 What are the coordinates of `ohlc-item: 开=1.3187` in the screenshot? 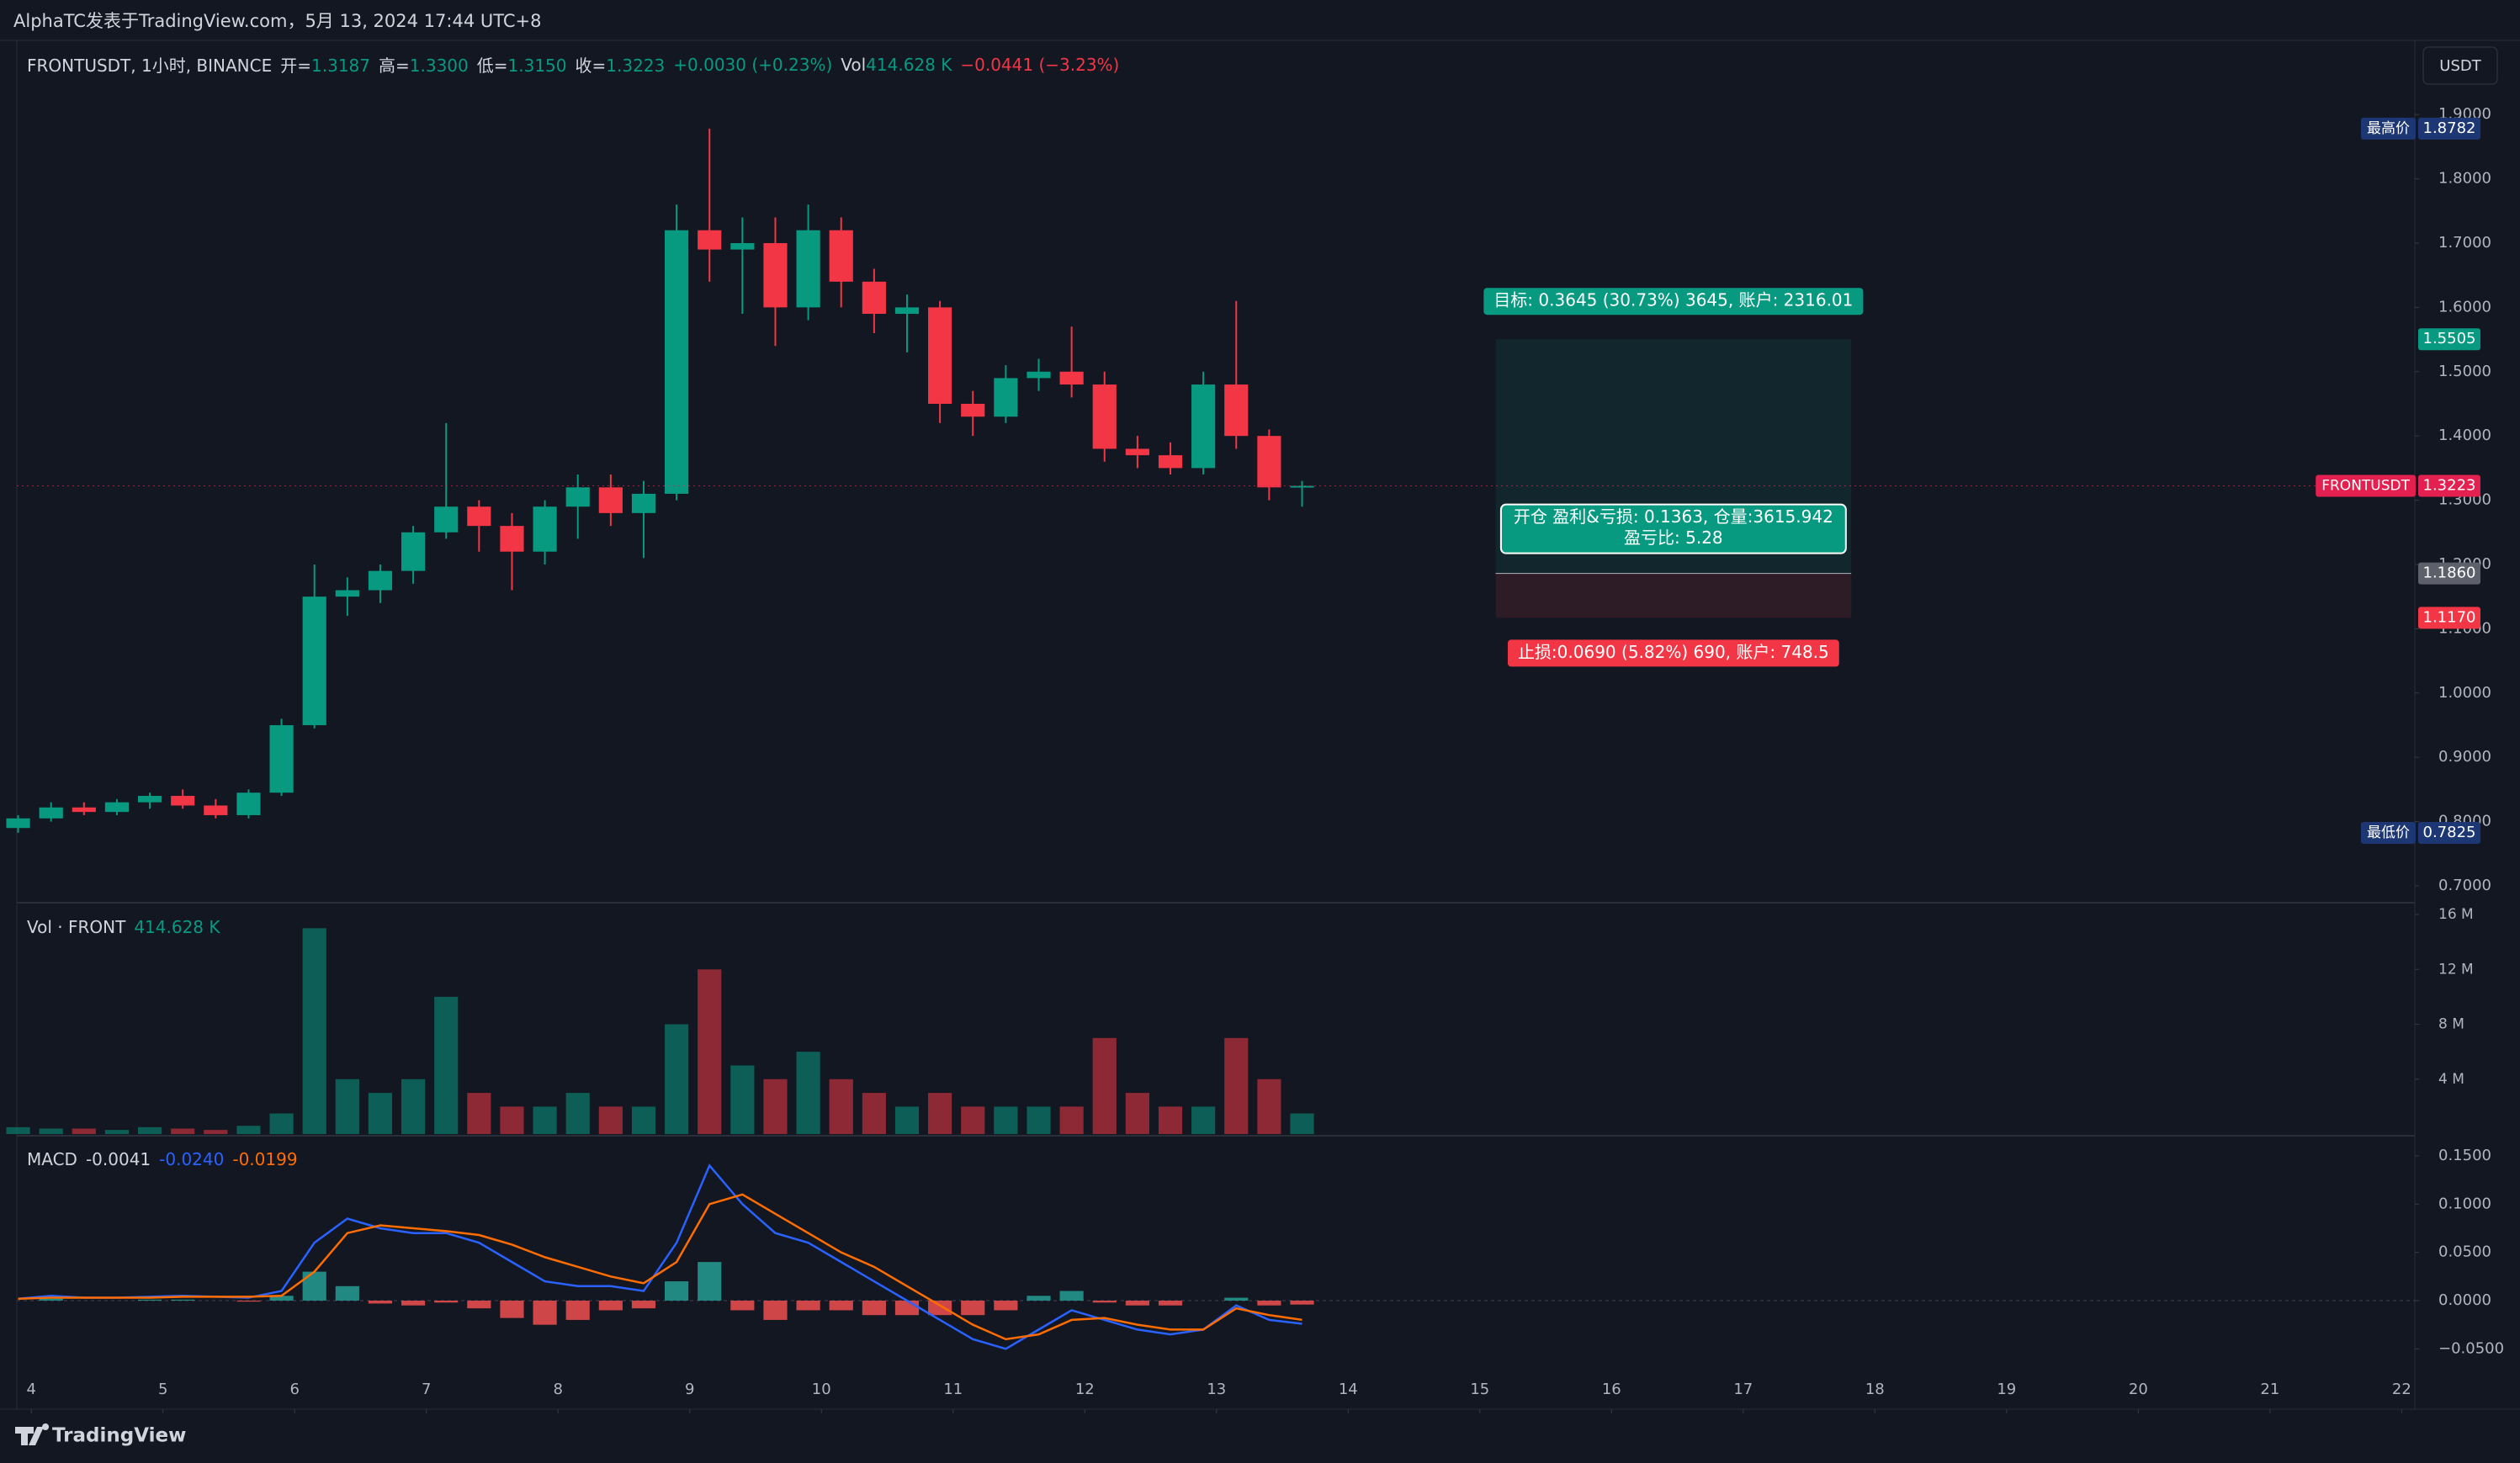 It's located at (325, 64).